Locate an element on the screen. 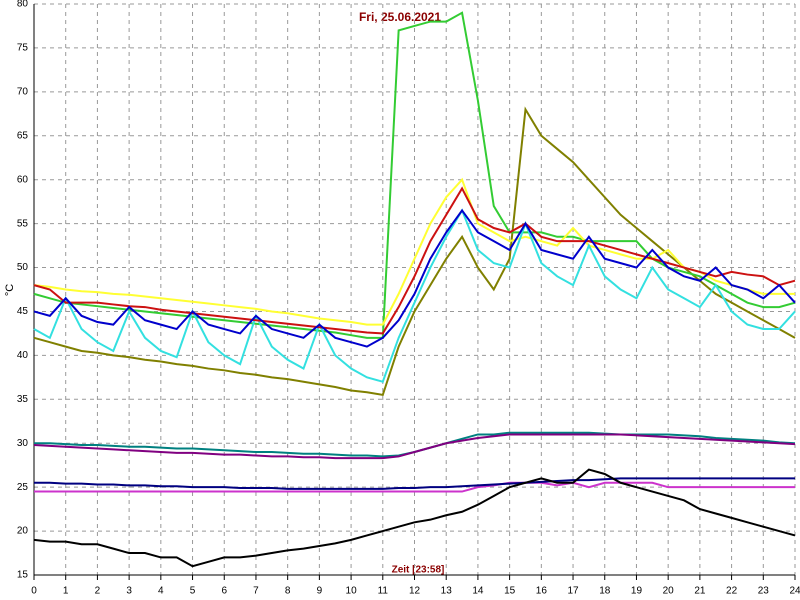  y-axis-label: °C is located at coordinates (10, 290).